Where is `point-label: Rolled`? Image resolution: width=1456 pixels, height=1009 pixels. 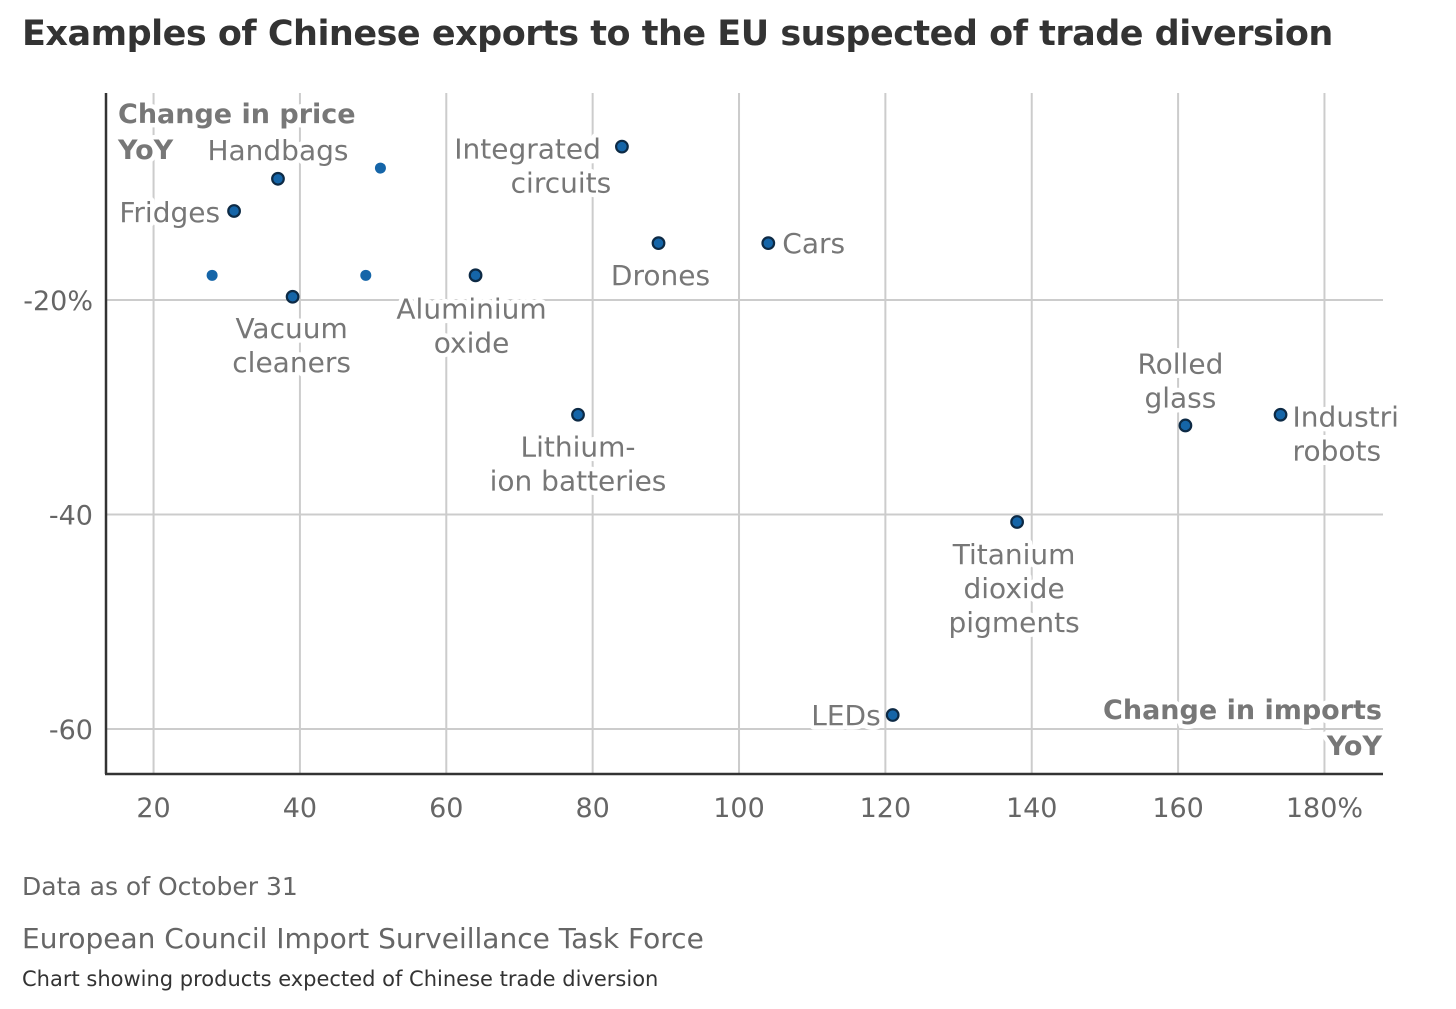 point-label: Rolled is located at coordinates (1180, 363).